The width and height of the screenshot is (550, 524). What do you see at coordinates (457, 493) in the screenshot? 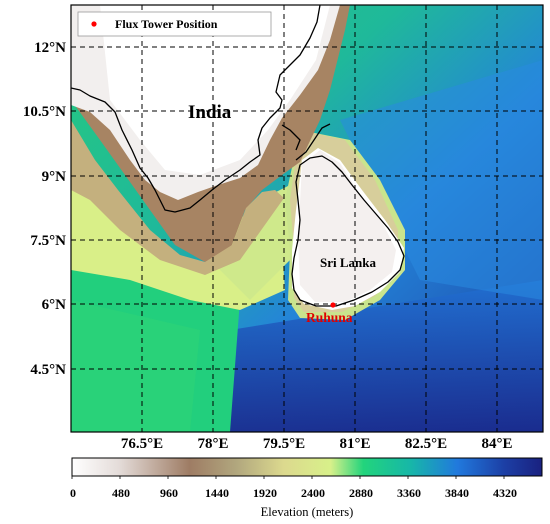
I see `colorbar-tick: 3840` at bounding box center [457, 493].